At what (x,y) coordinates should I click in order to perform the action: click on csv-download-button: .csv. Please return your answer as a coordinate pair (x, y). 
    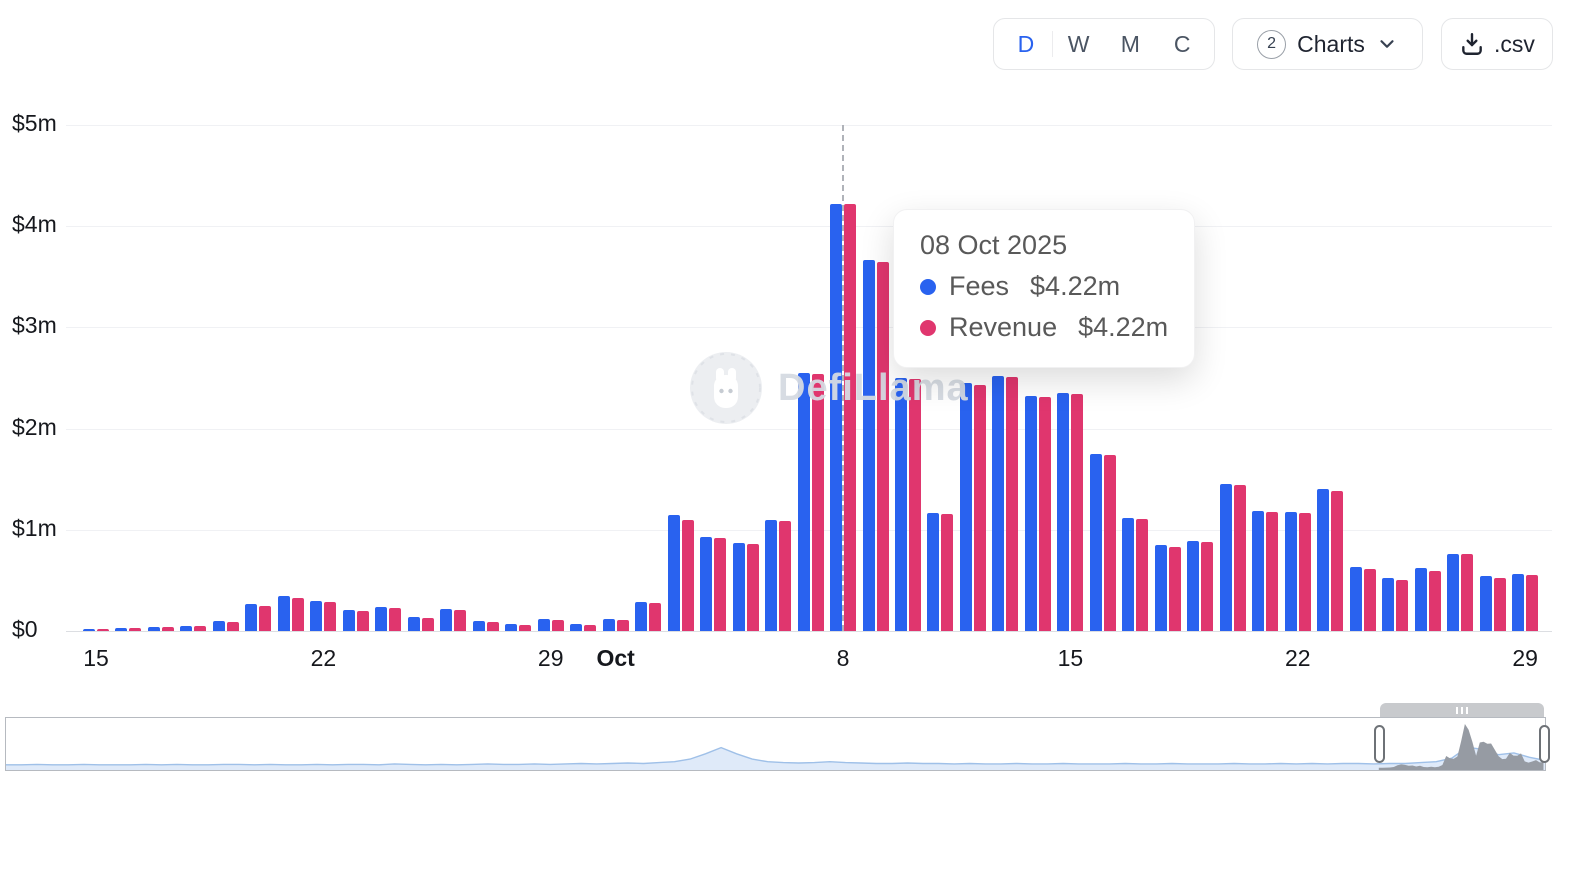
    Looking at the image, I should click on (1497, 44).